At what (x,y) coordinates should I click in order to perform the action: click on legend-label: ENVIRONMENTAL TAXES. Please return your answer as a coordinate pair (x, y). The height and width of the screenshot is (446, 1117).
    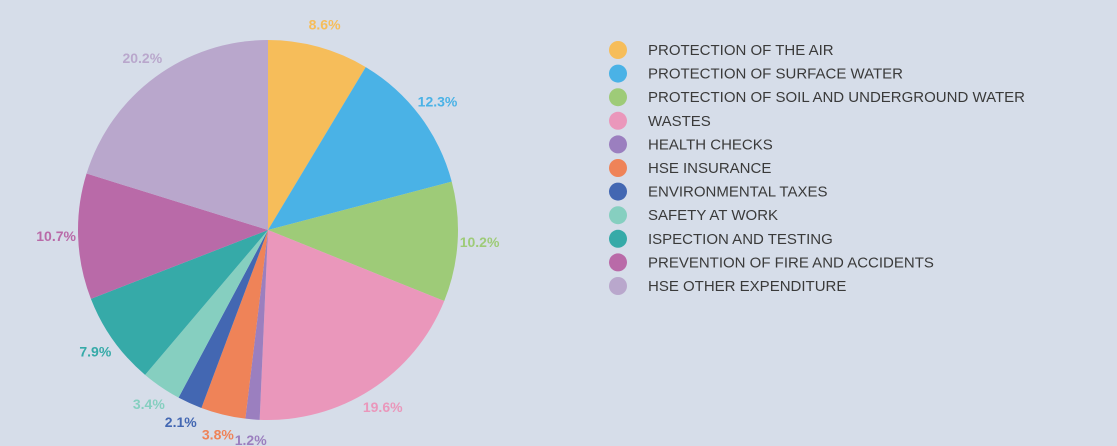
    Looking at the image, I should click on (737, 192).